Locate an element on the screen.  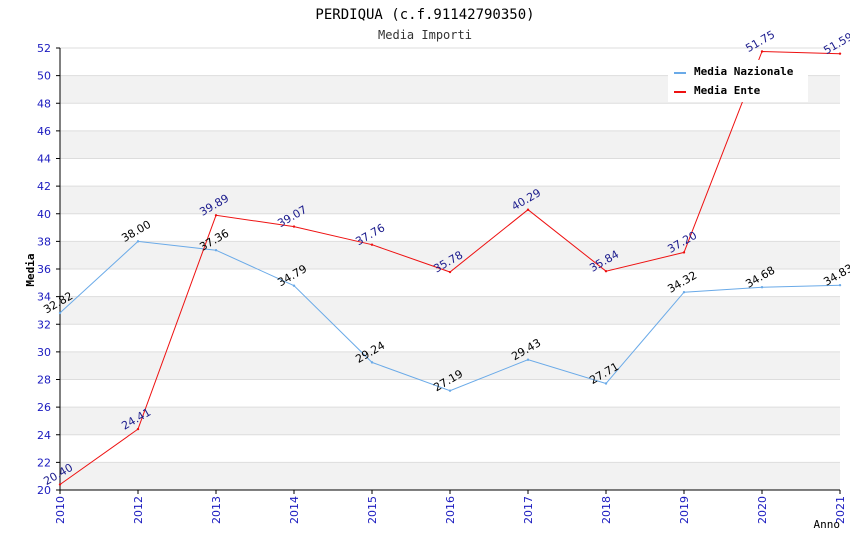
y-tick-label: 46 is located at coordinates (44, 131).